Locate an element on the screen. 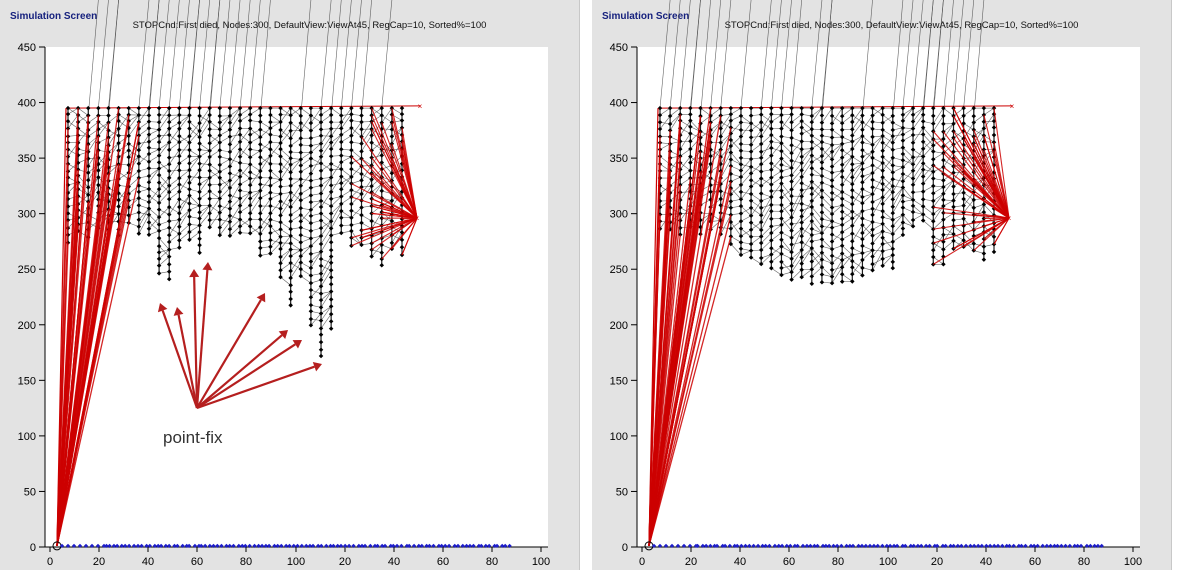  x-tick-label: 60 is located at coordinates (443, 562).